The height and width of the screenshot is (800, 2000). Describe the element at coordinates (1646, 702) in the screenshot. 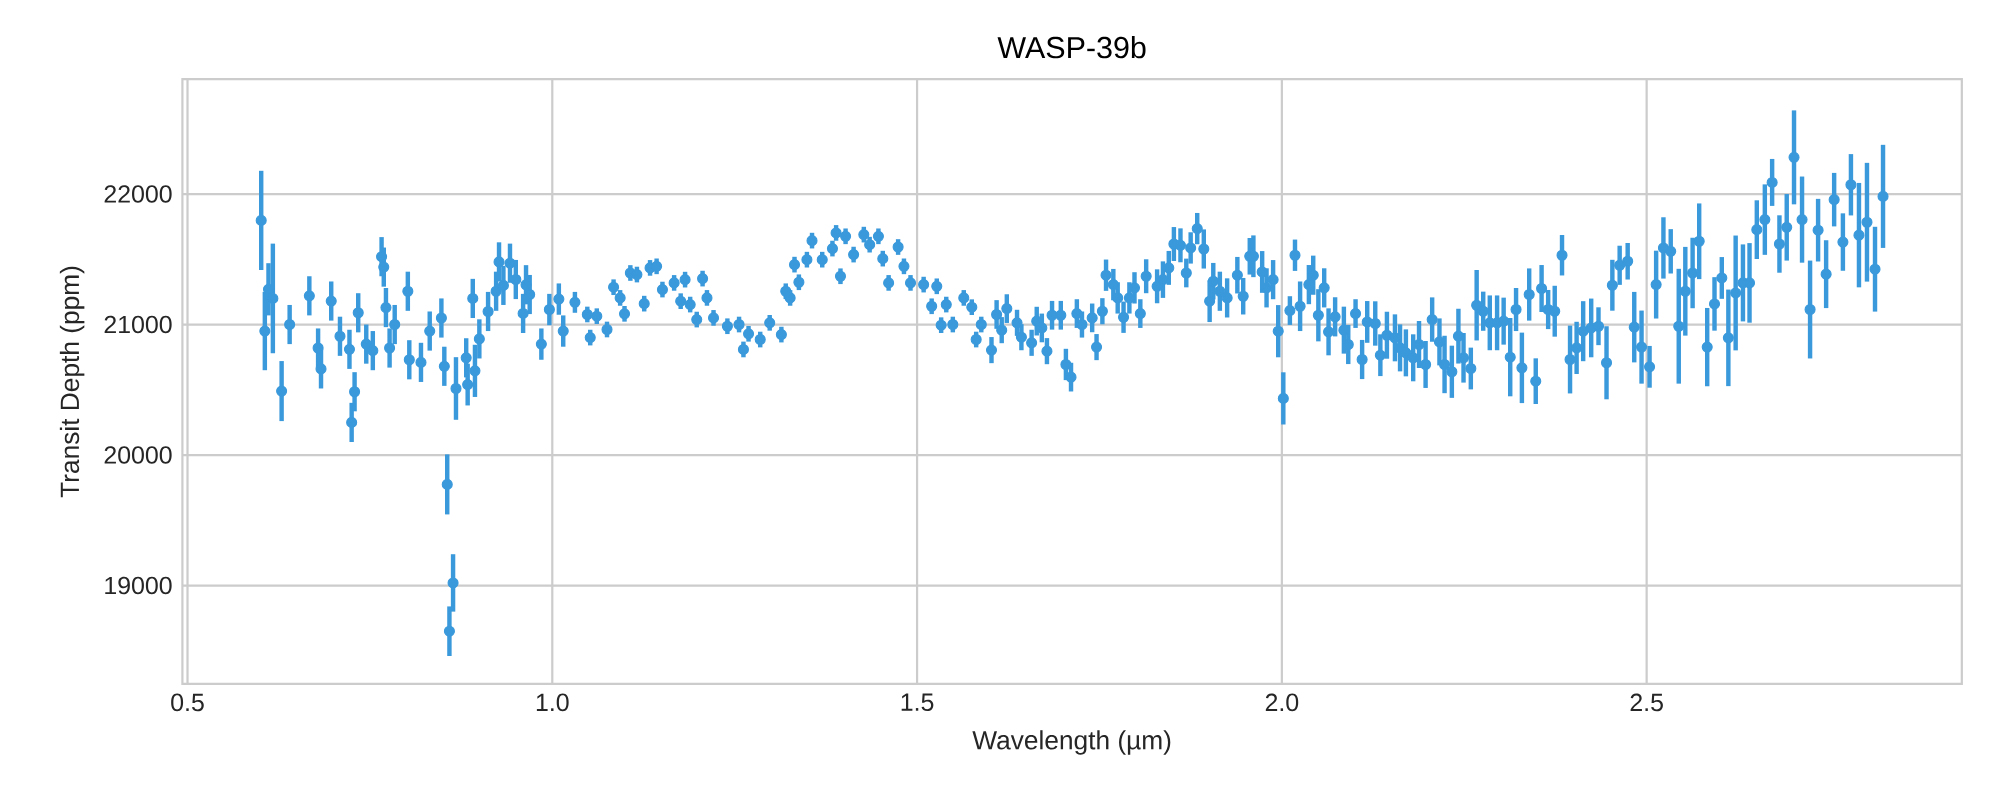

I see `x-tick-label: 2.5` at that location.